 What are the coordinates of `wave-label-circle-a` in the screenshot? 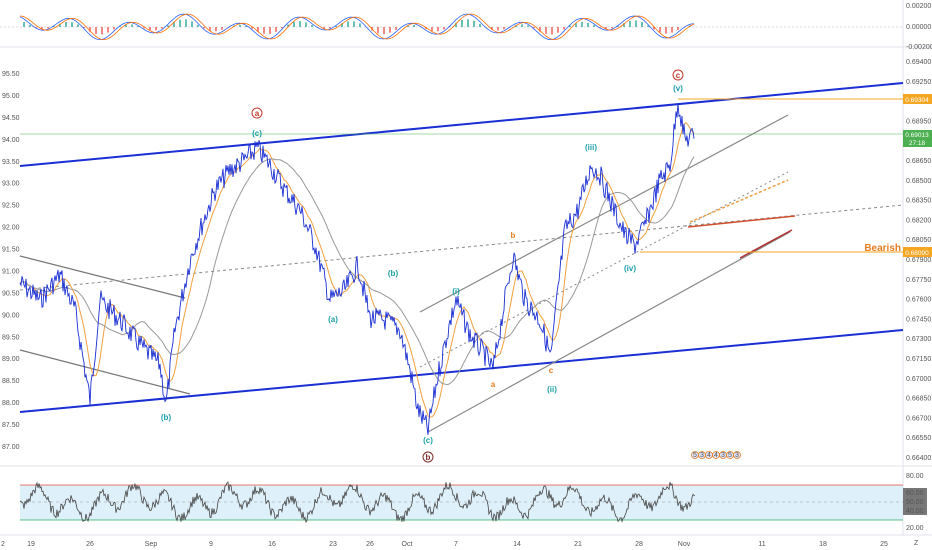 It's located at (257, 113).